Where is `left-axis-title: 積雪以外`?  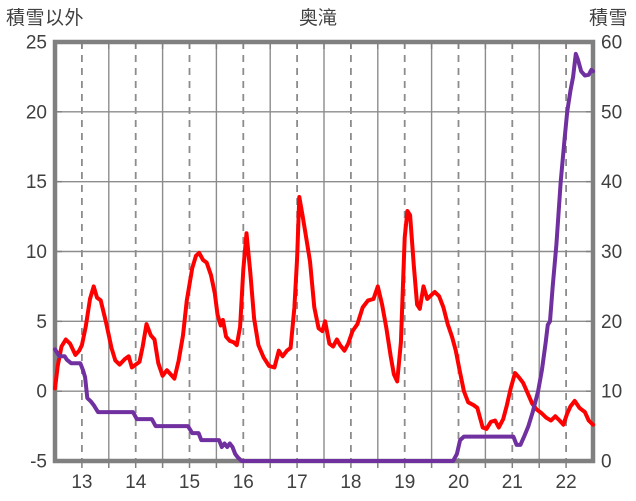
left-axis-title: 積雪以外 is located at coordinates (45, 18).